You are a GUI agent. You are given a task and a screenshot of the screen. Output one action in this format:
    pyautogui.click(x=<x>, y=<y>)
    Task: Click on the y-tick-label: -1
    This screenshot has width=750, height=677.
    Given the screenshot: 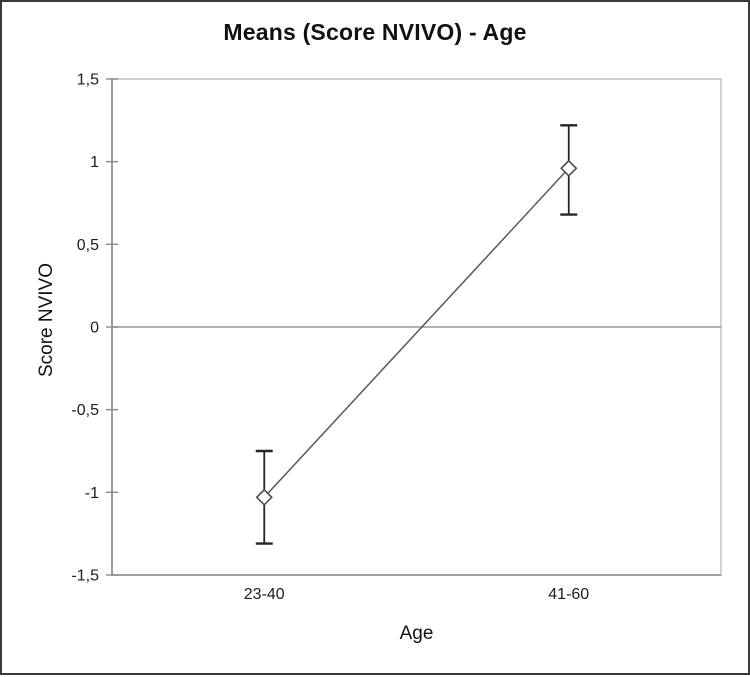 What is the action you would take?
    pyautogui.click(x=92, y=493)
    